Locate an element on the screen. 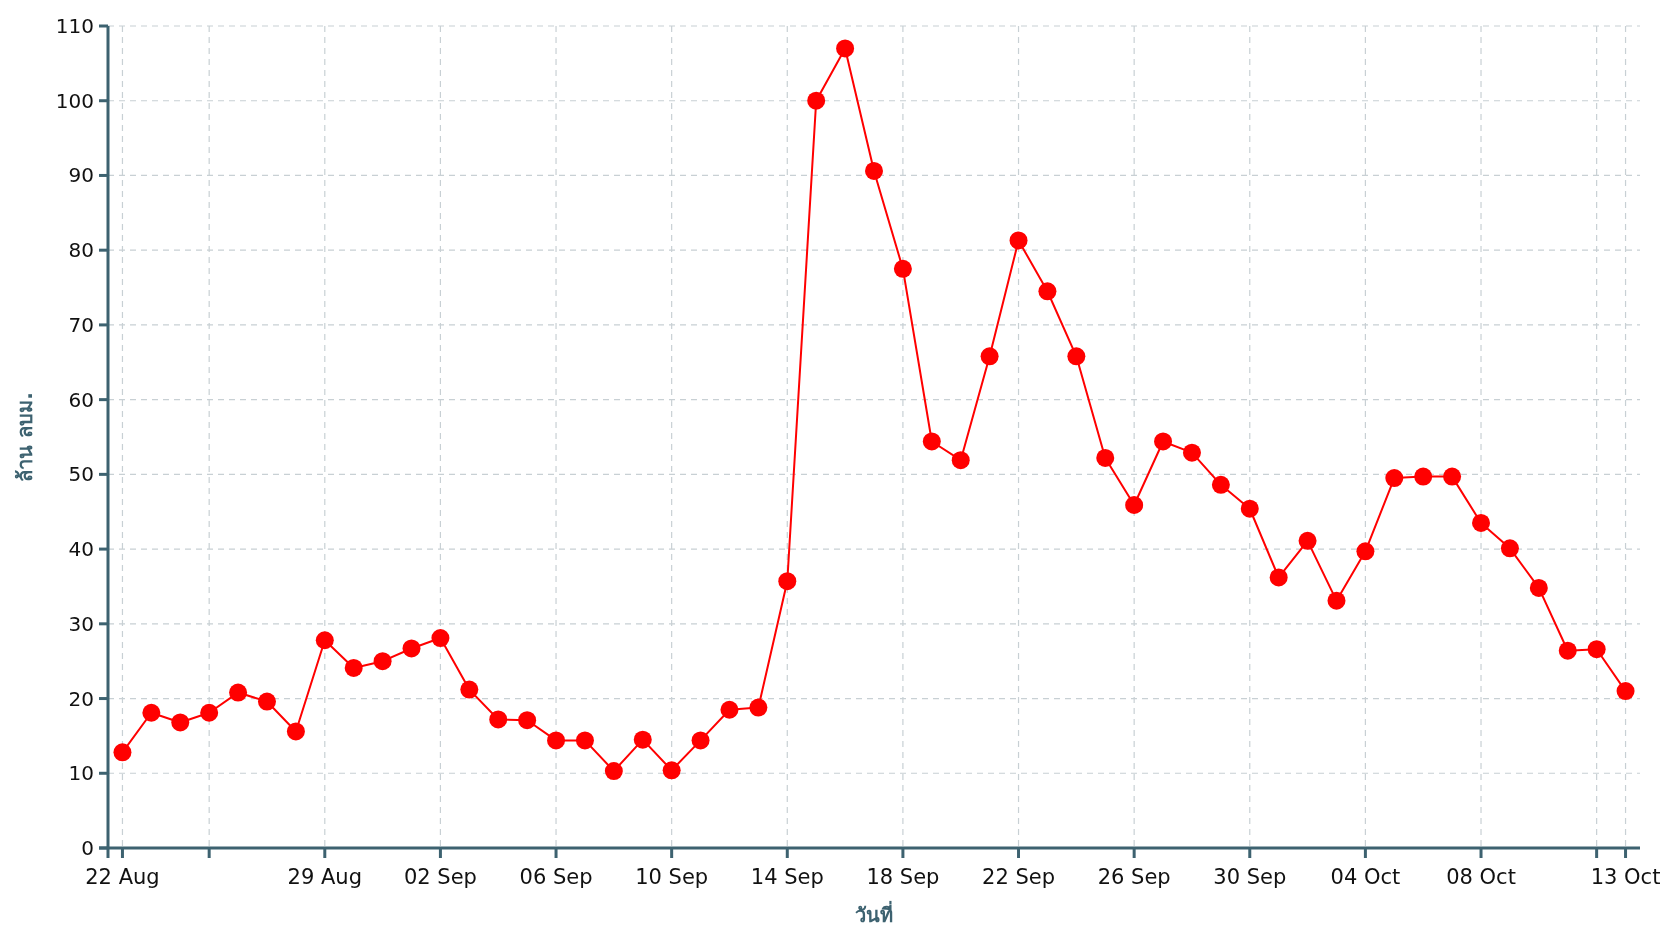  y-tick-label: 110 is located at coordinates (74, 26).